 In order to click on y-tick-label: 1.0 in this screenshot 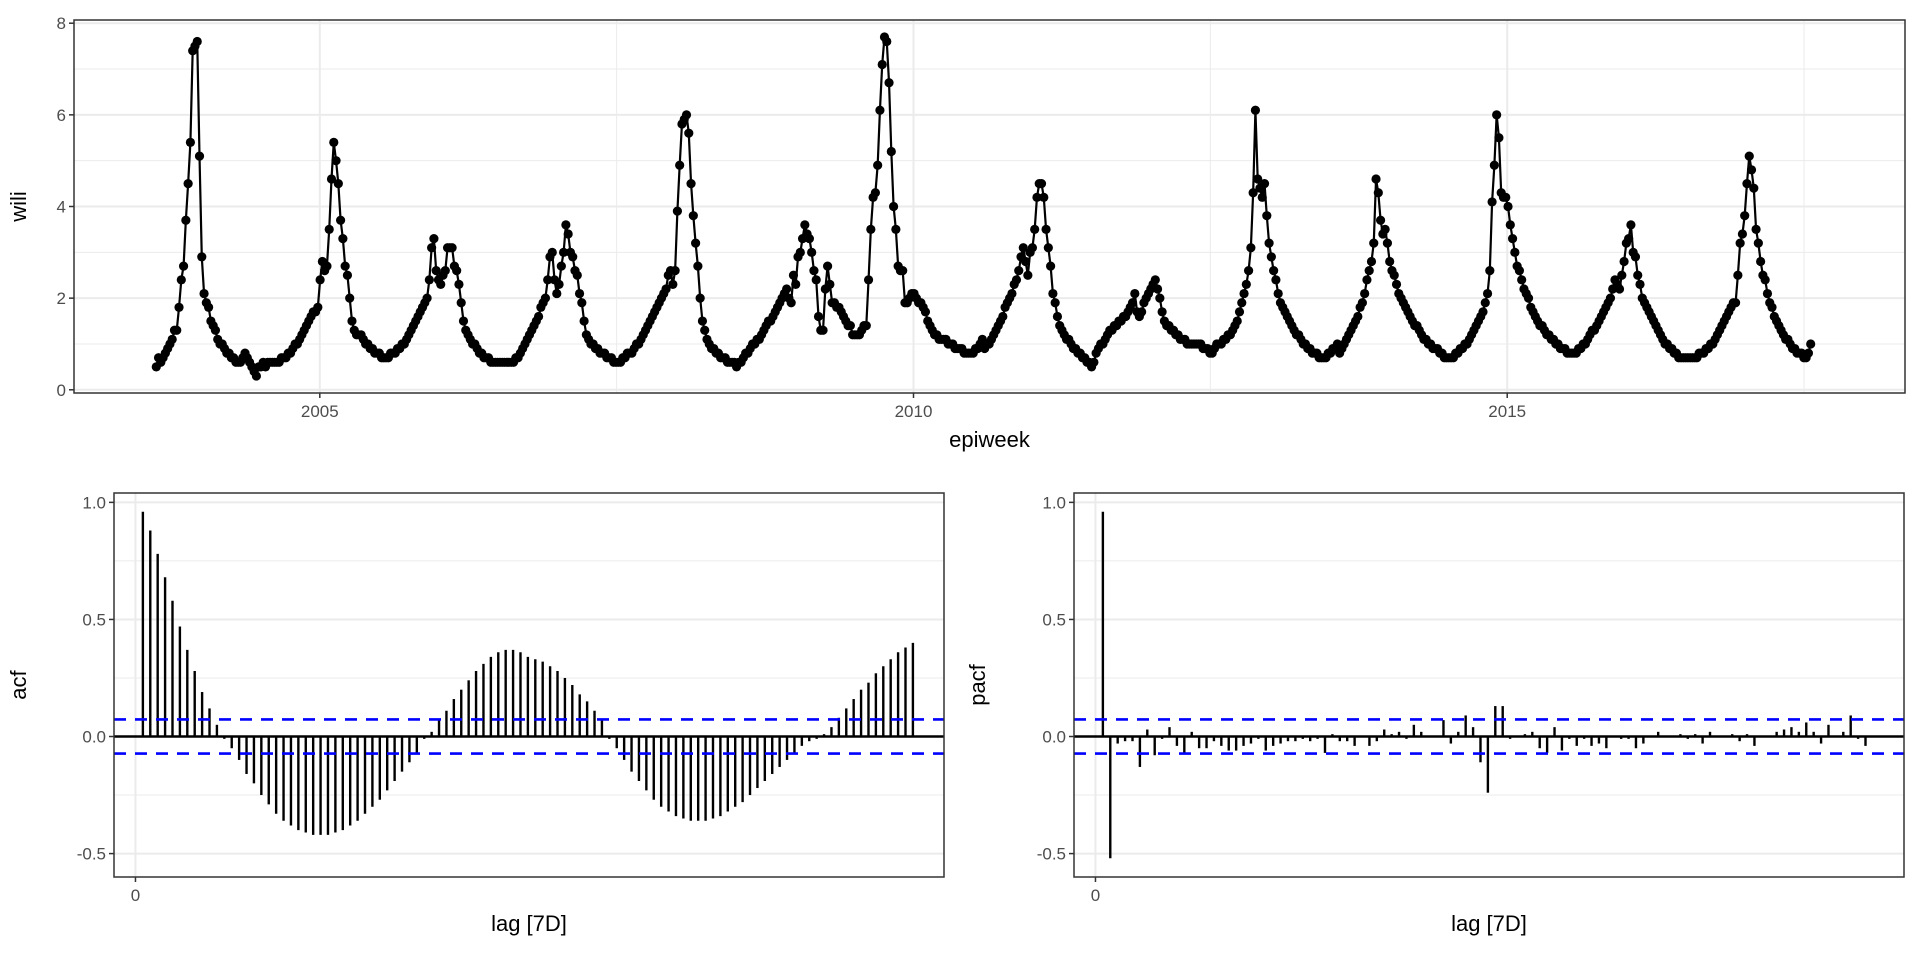, I will do `click(94, 502)`.